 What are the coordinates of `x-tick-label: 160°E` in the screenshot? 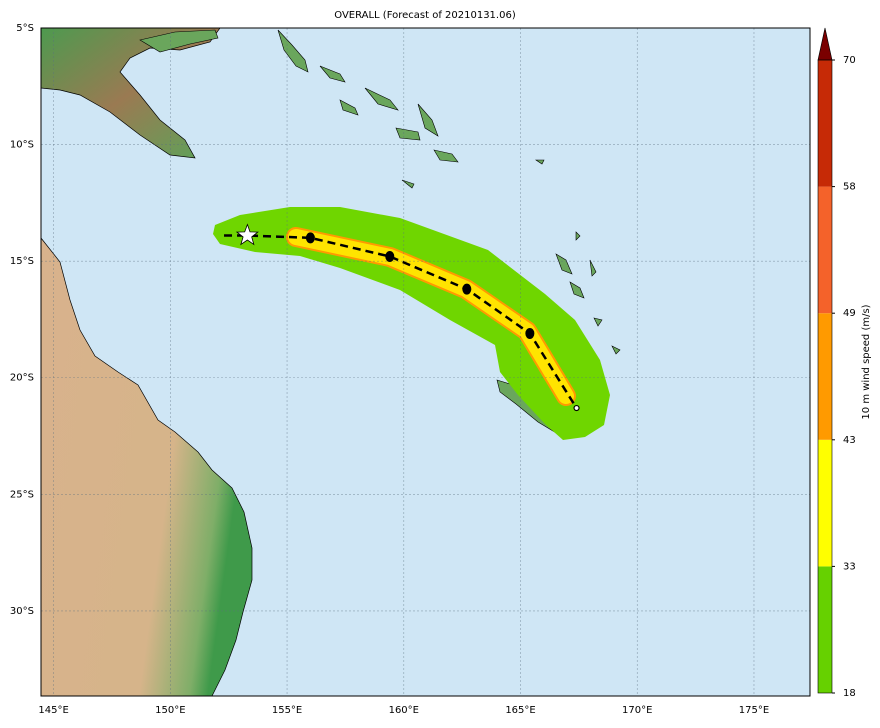 It's located at (404, 710).